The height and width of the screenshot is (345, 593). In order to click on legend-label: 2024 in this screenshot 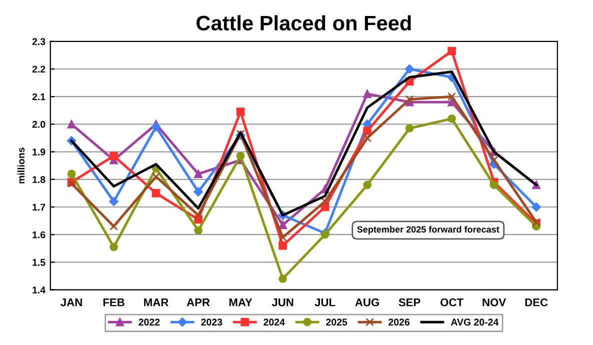, I will do `click(274, 322)`.